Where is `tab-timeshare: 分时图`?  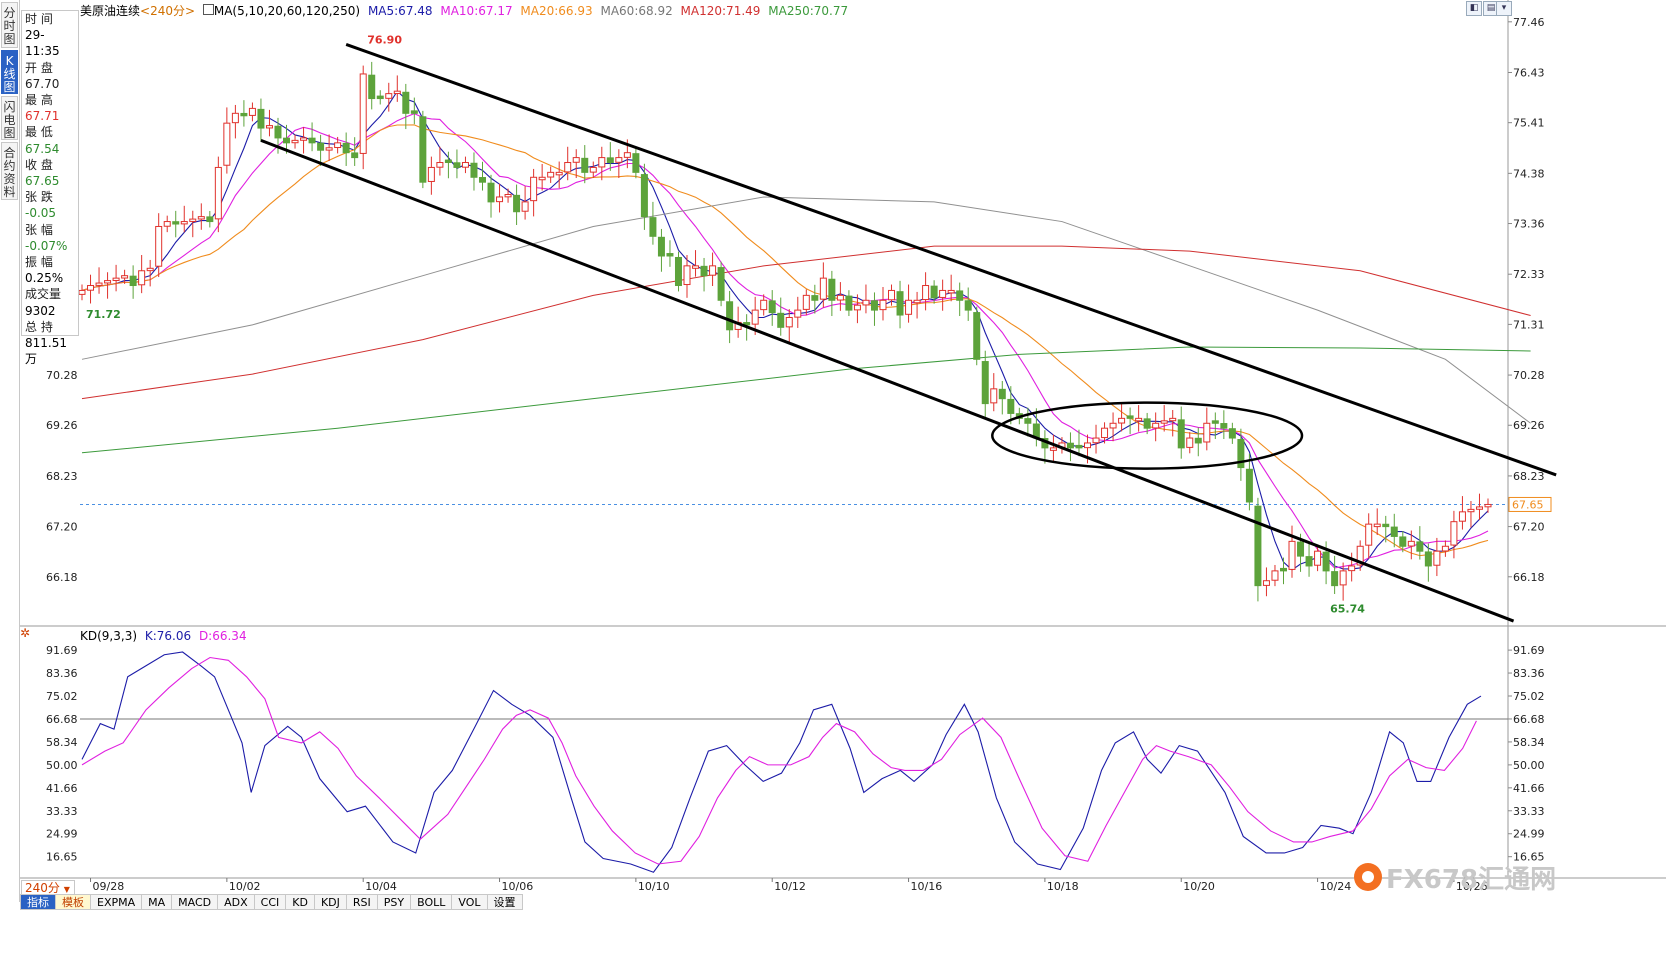
tab-timeshare: 分时图 is located at coordinates (9, 25).